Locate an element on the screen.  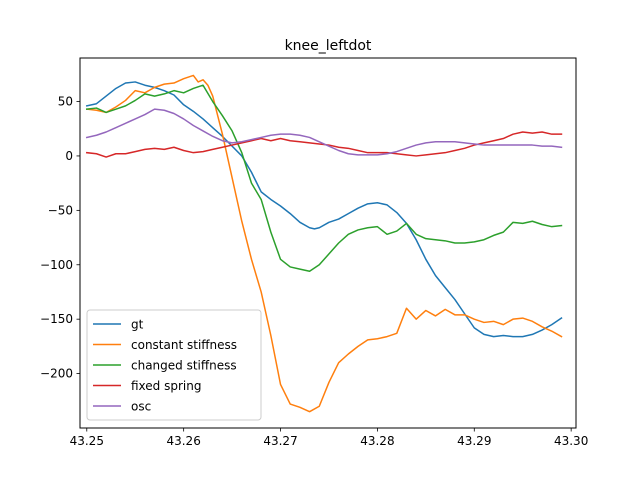
legend-label: fixed spring is located at coordinates (166, 386).